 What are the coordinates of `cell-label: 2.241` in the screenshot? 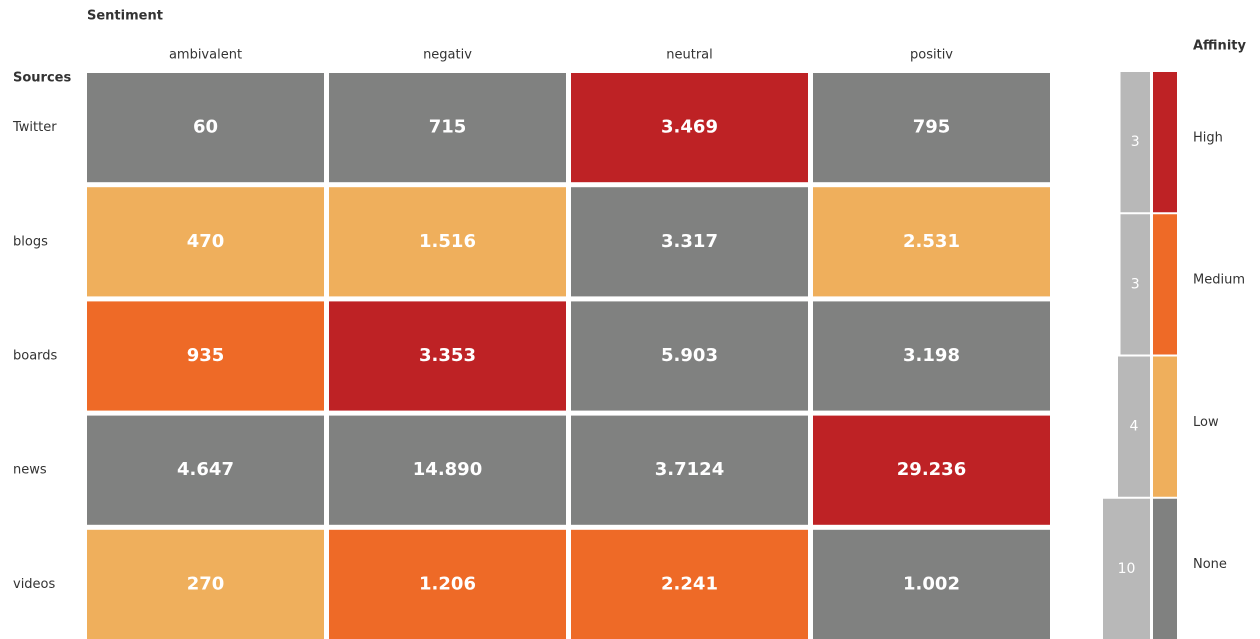 It's located at (689, 583).